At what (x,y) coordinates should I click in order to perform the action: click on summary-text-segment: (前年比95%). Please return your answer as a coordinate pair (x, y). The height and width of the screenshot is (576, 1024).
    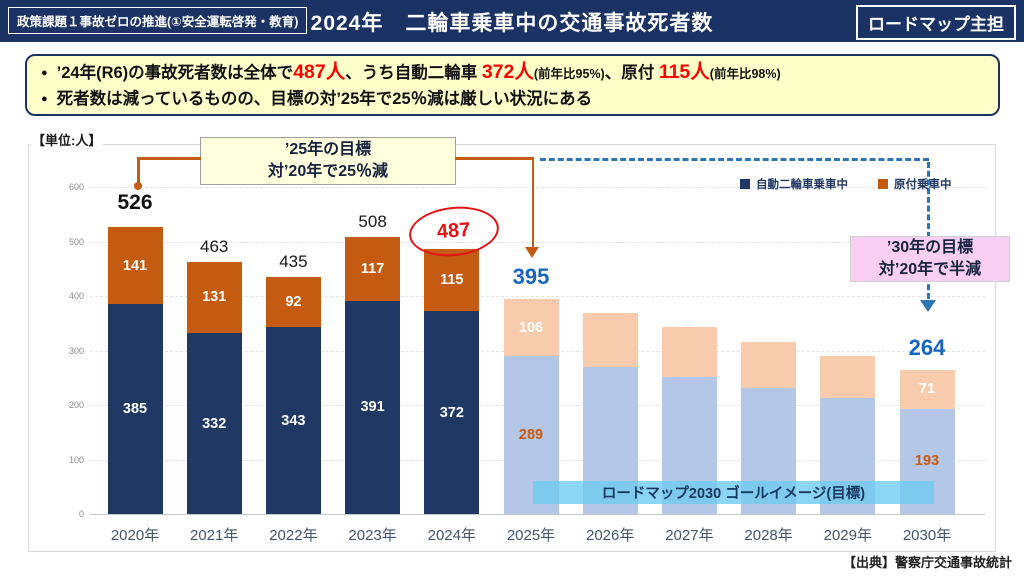
    Looking at the image, I should click on (569, 74).